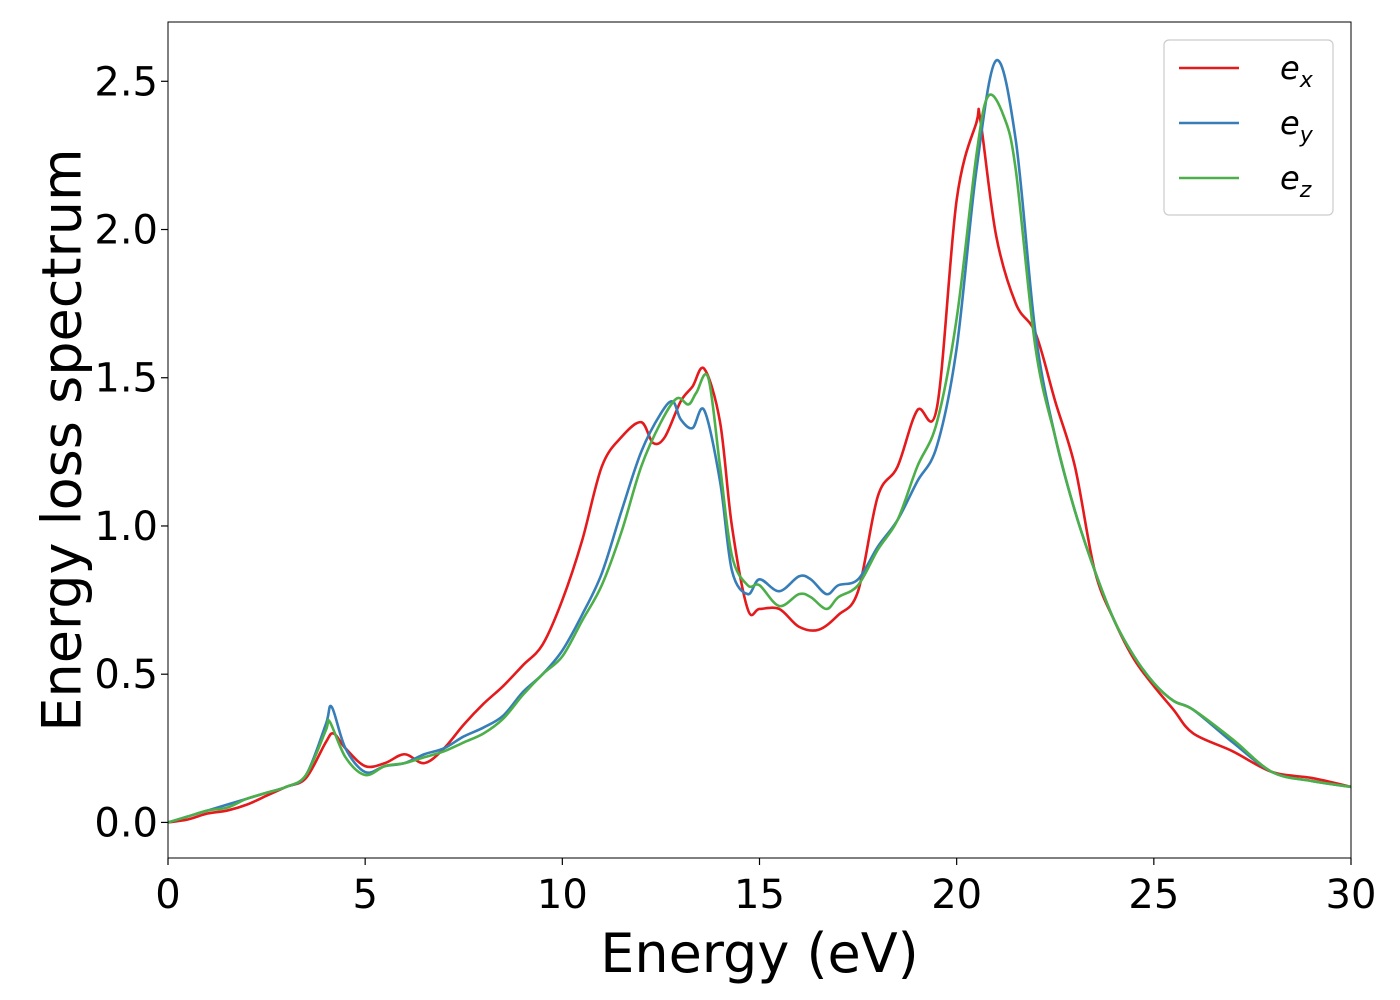  I want to click on y-tick-label: 1.5, so click(126, 379).